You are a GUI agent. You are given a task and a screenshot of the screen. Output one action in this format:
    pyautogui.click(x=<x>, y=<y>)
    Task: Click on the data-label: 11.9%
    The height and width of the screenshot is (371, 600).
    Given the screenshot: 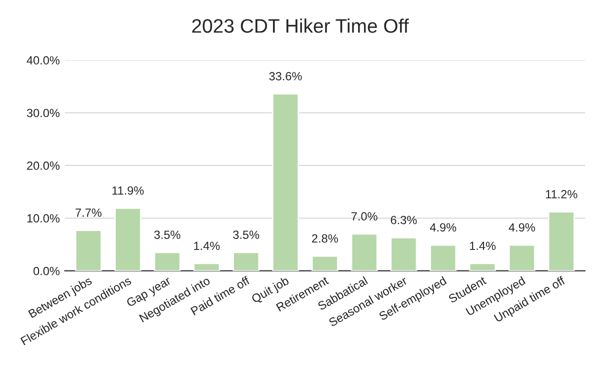 What is the action you would take?
    pyautogui.click(x=128, y=190)
    